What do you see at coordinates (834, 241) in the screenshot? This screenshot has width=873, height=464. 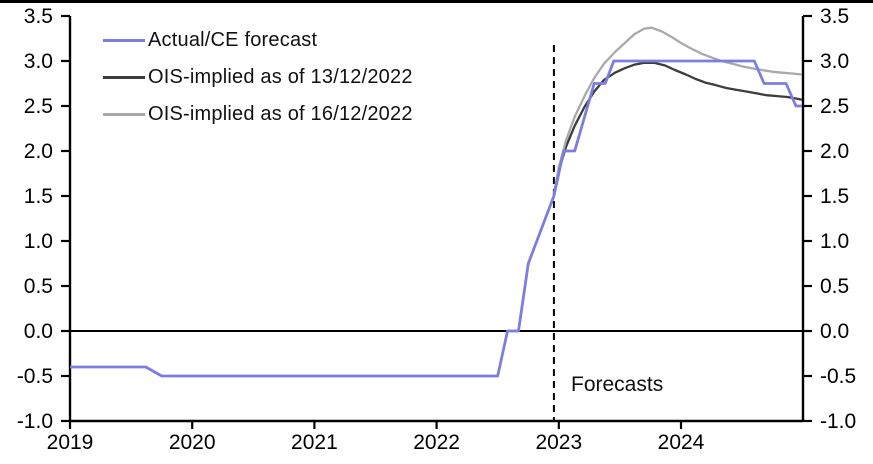 I see `y-axis-tick-label-right: 1.0` at bounding box center [834, 241].